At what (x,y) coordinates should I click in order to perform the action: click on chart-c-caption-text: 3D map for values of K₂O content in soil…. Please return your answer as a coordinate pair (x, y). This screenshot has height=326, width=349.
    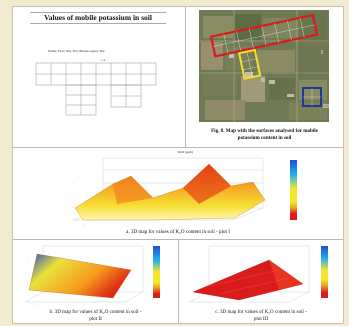
    Looking at the image, I should click on (263, 312).